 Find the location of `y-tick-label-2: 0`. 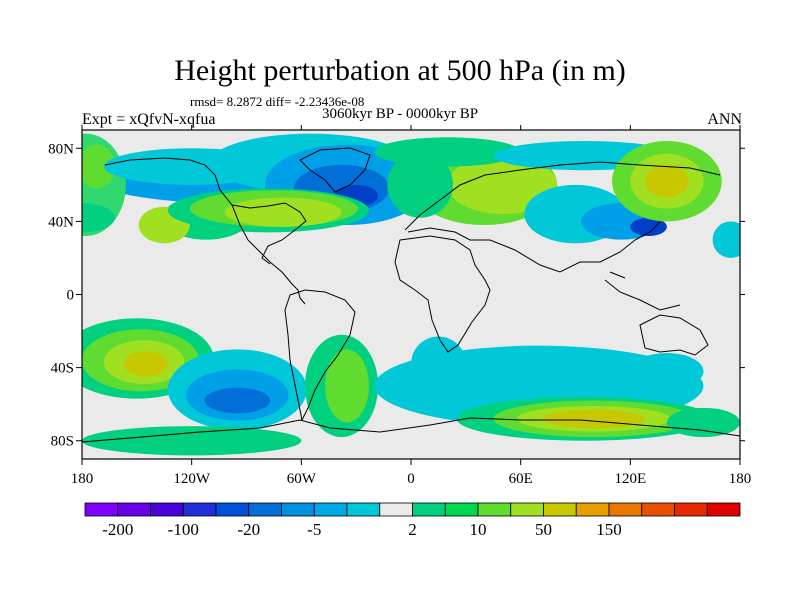

y-tick-label-2: 0 is located at coordinates (71, 296).